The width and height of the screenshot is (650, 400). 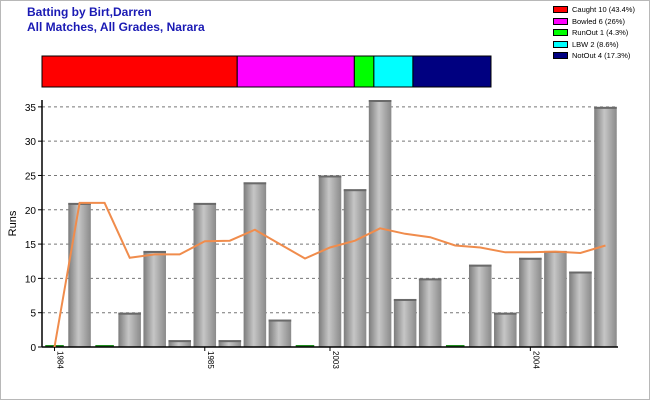 I want to click on y-tick-label: 5, so click(x=33, y=314).